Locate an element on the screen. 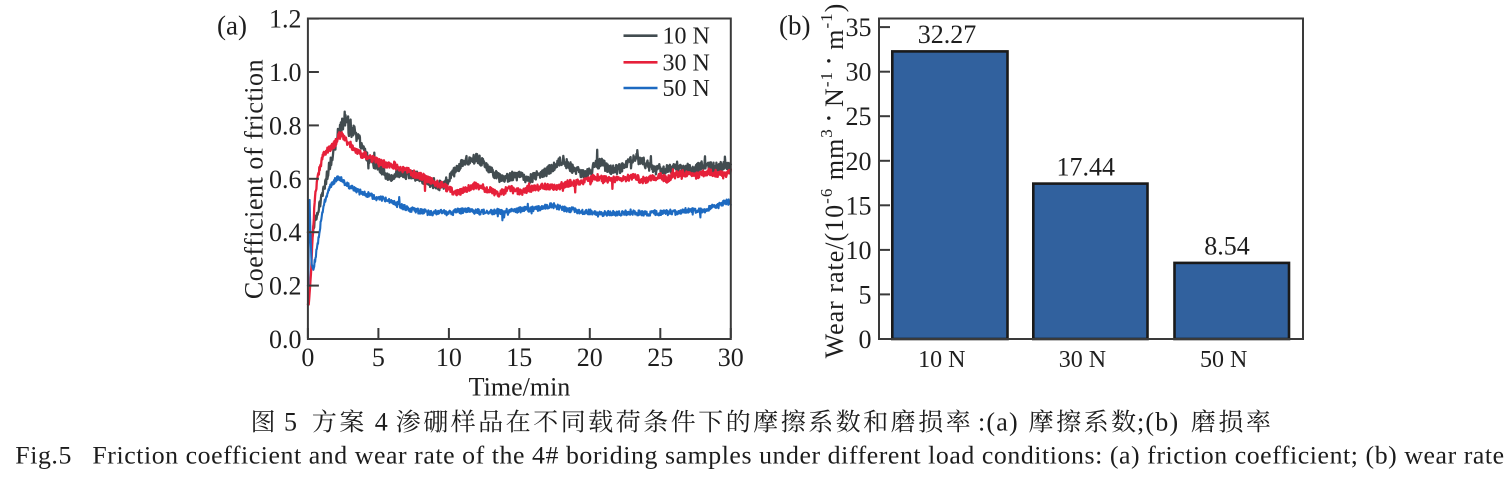 The height and width of the screenshot is (486, 1512). svg-text: 8.54 is located at coordinates (1227, 246).